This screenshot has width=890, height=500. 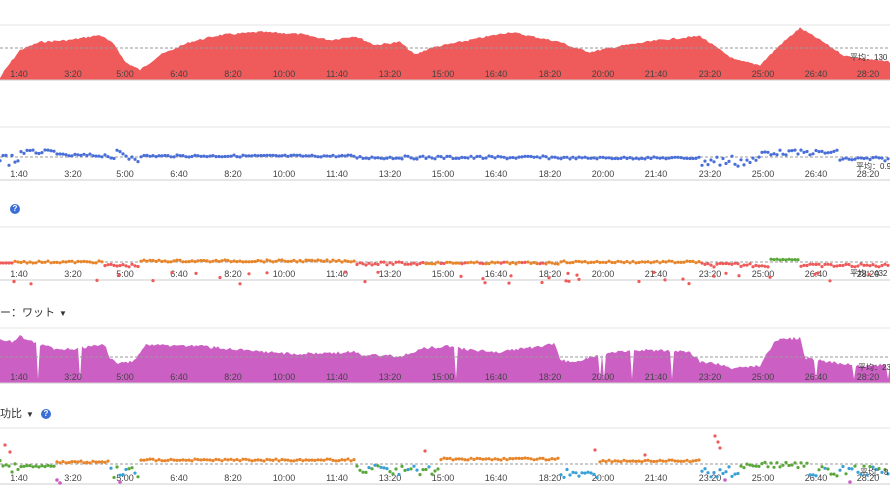 What do you see at coordinates (445, 158) in the screenshot?
I see `blue-metric-series` at bounding box center [445, 158].